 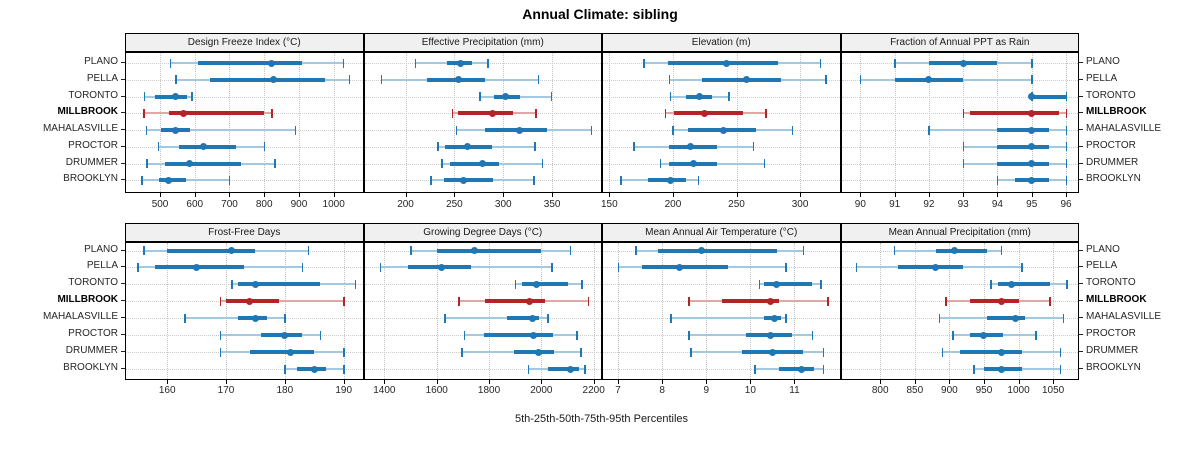 What do you see at coordinates (93, 145) in the screenshot?
I see `row-label-left: PROCTOR` at bounding box center [93, 145].